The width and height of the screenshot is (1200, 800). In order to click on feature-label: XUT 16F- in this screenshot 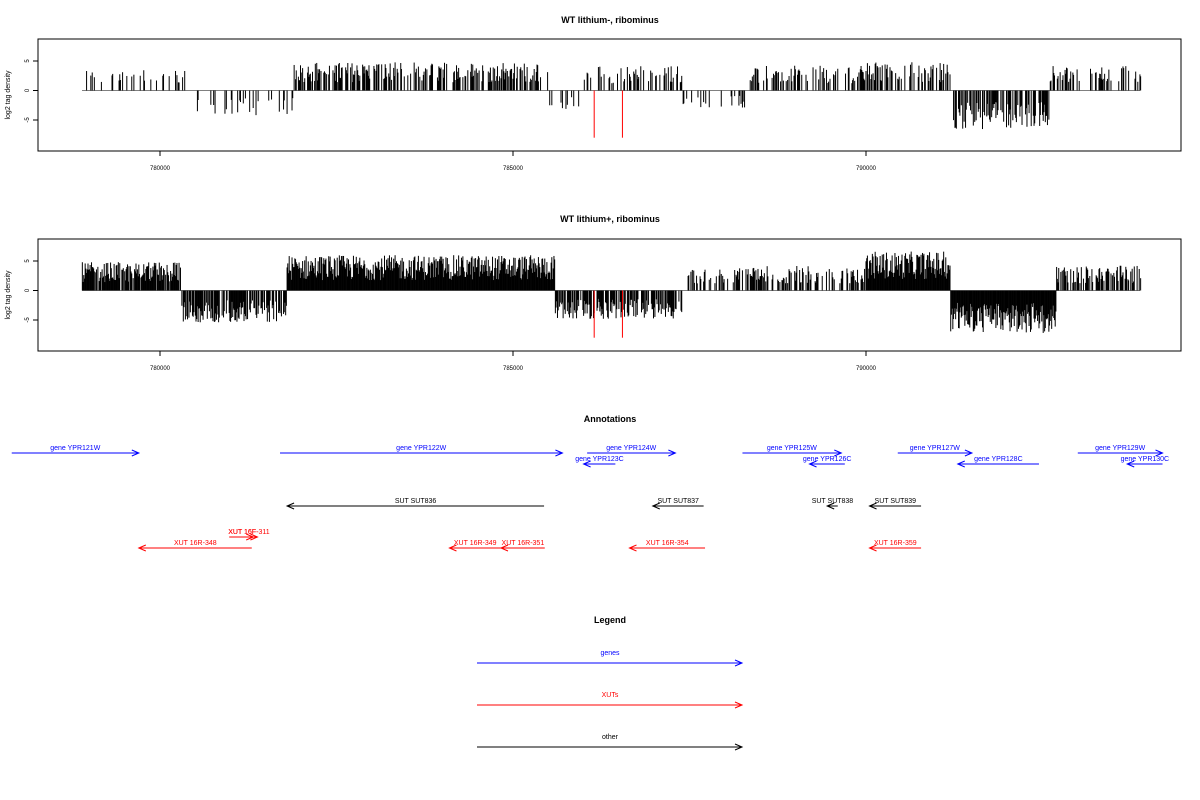, I will do `click(243, 532)`.